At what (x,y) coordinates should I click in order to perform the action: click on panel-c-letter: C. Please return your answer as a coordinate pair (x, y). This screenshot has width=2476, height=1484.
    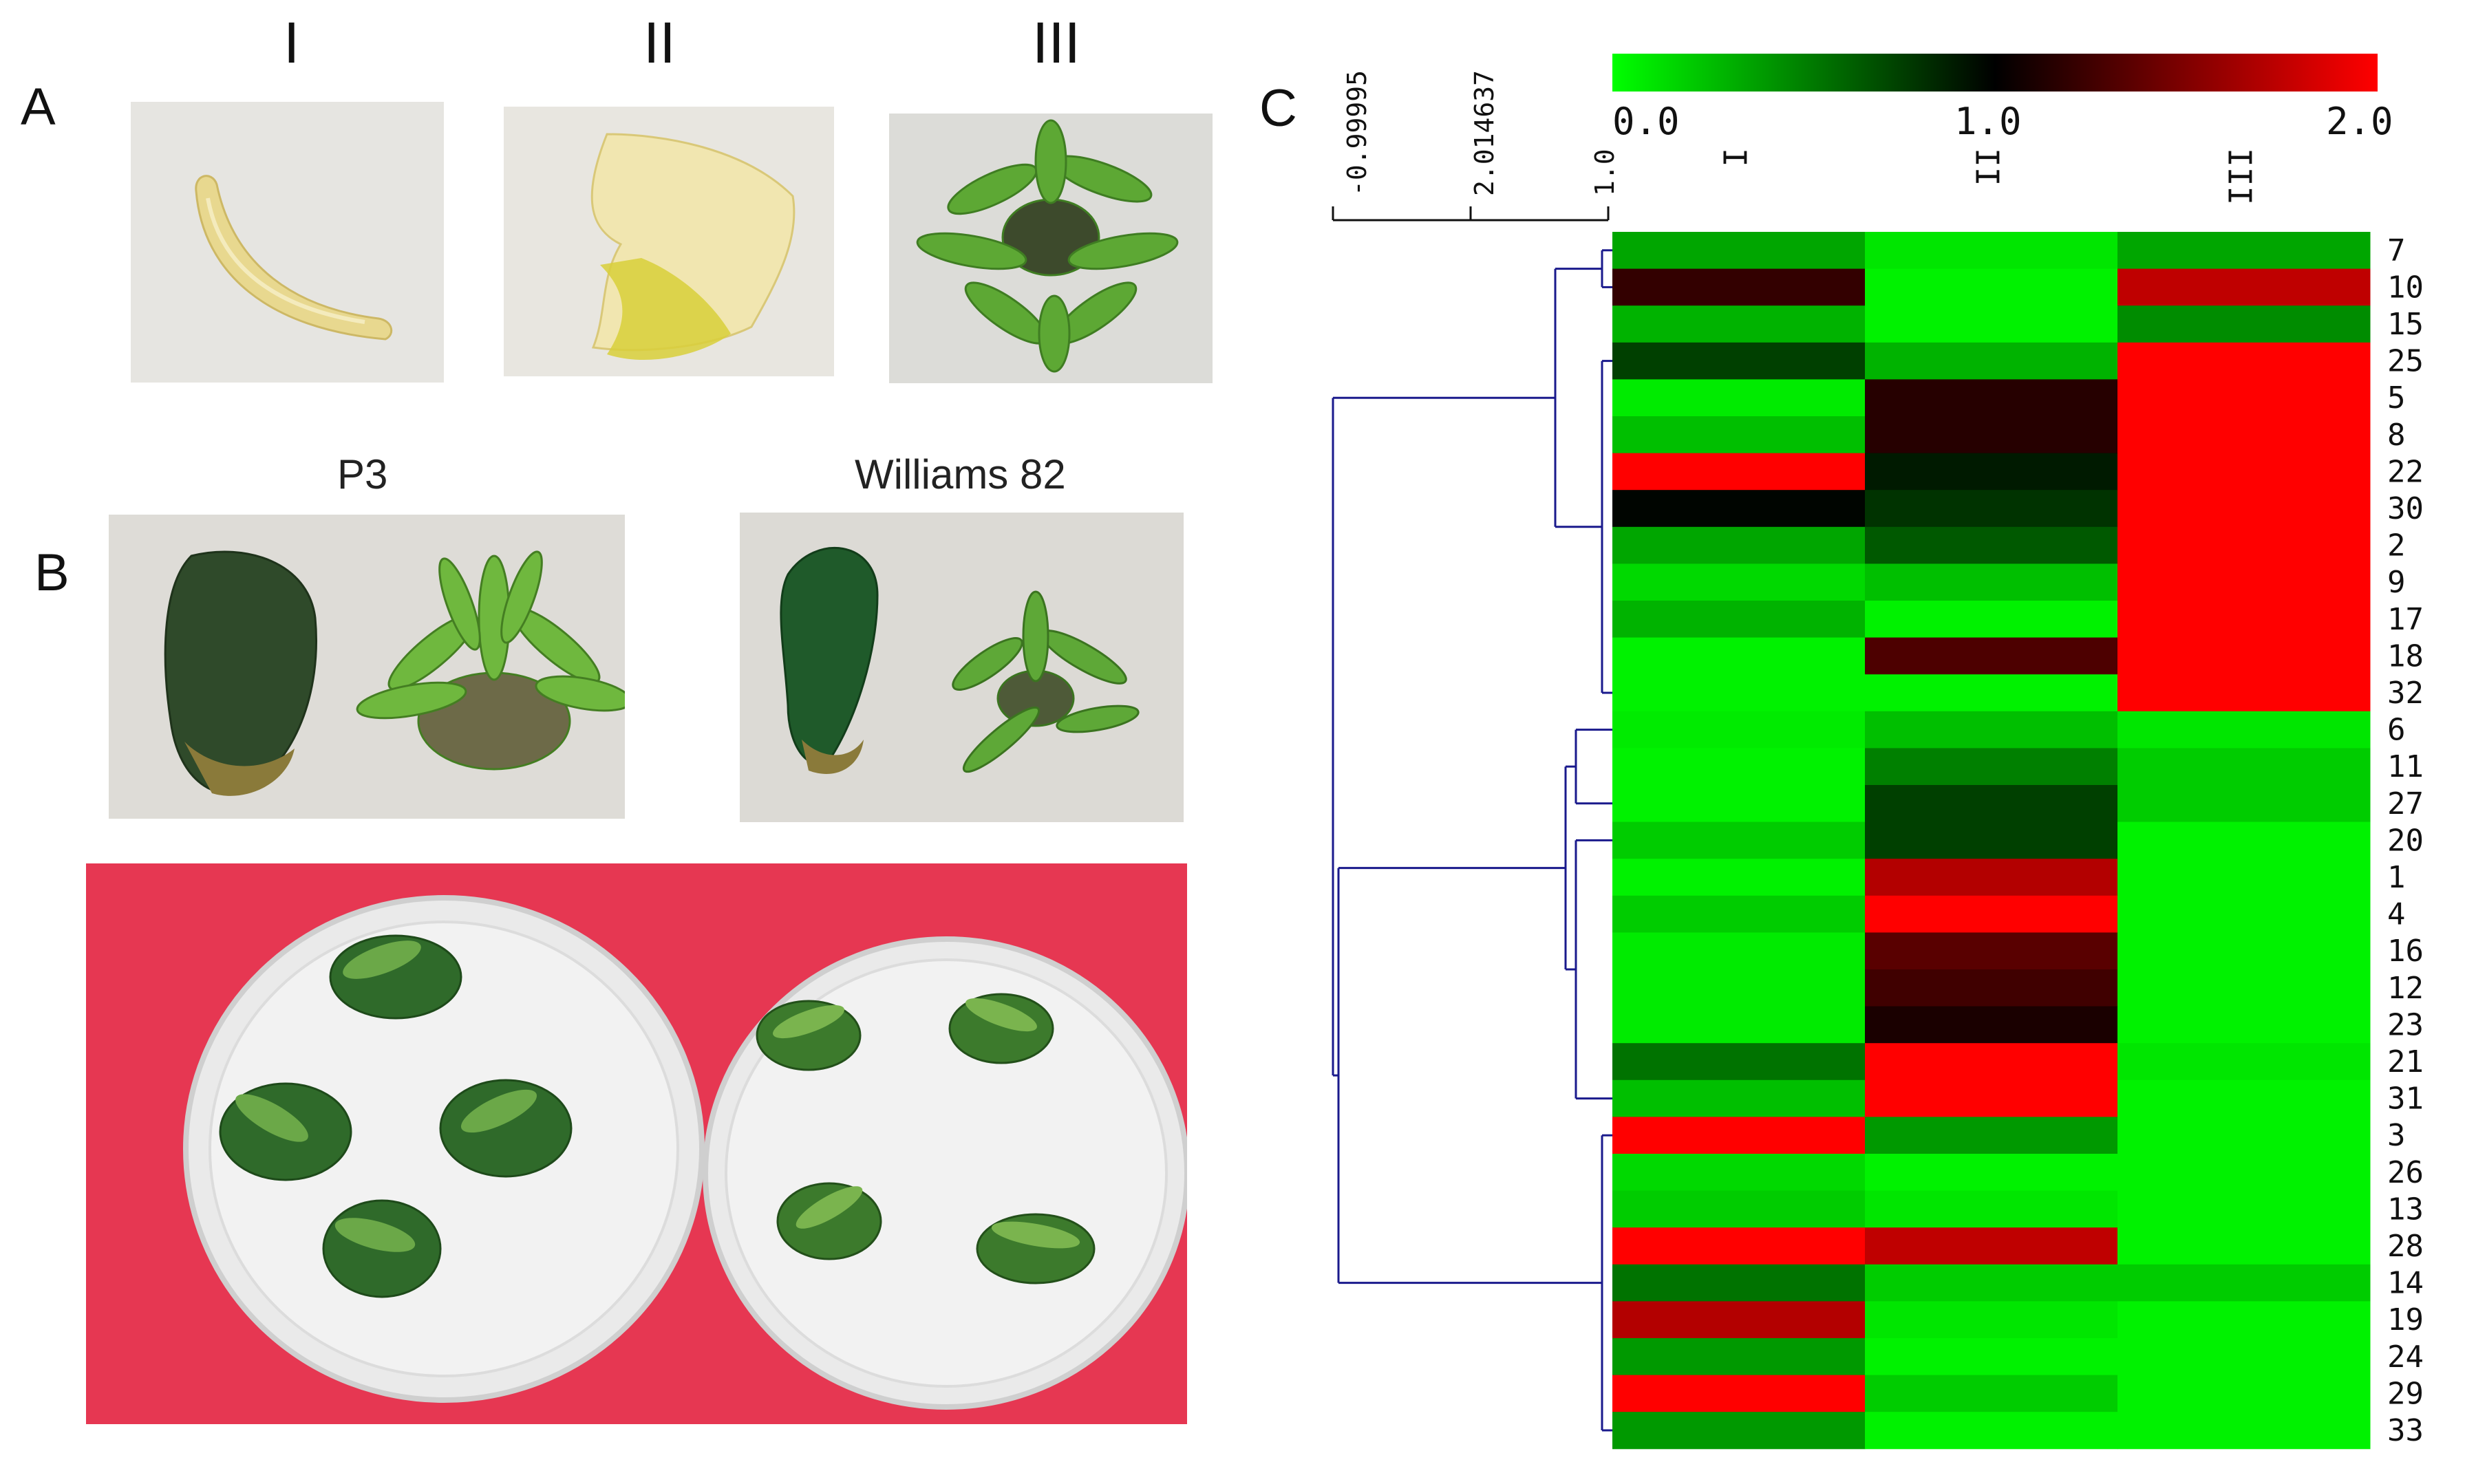
    Looking at the image, I should click on (1278, 108).